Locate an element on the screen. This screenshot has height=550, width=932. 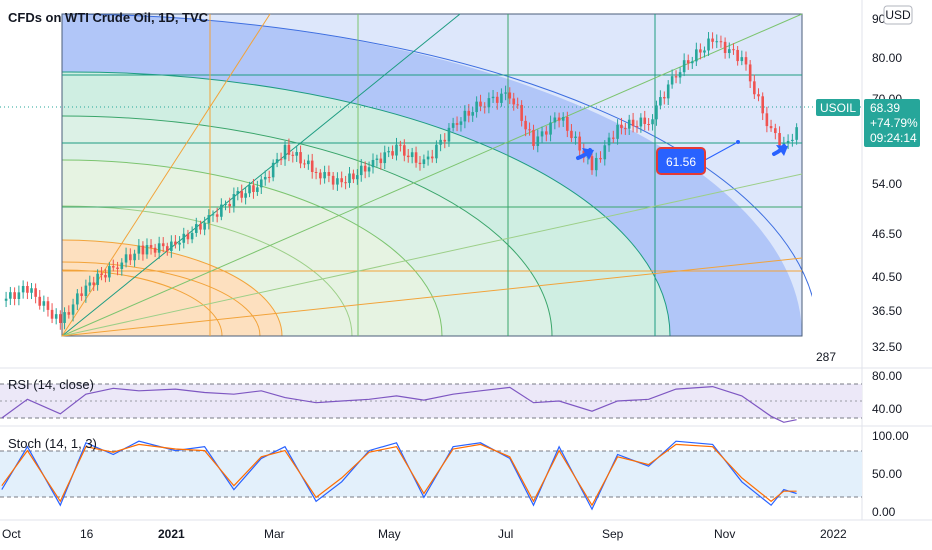
rsi-series is located at coordinates (399, 404).